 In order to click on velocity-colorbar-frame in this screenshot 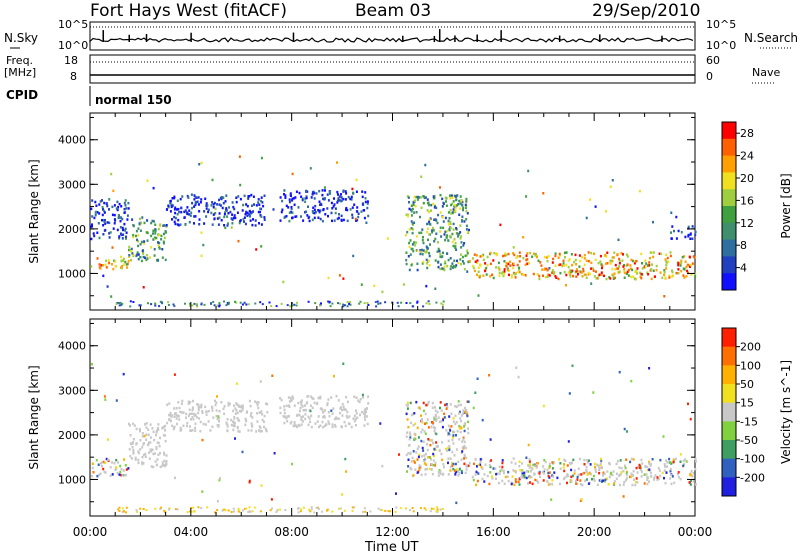, I will do `click(729, 412)`.